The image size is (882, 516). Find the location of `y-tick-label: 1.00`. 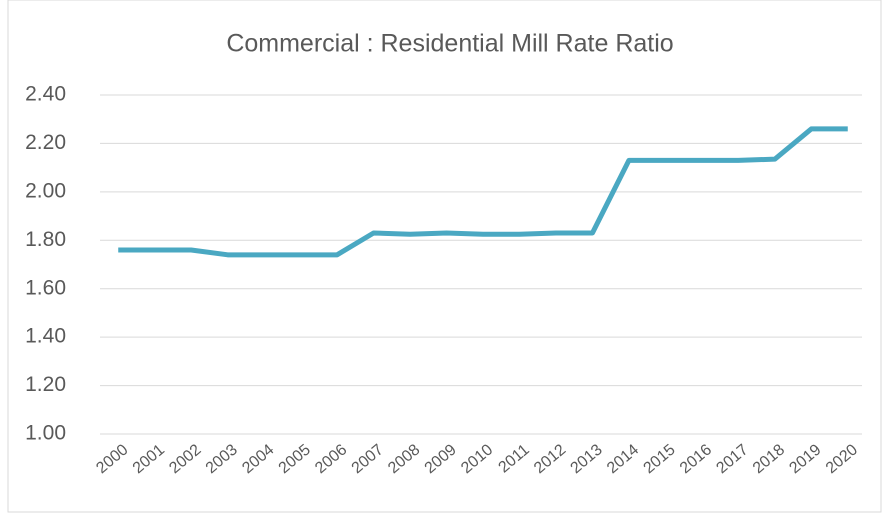

y-tick-label: 1.00 is located at coordinates (45, 433).